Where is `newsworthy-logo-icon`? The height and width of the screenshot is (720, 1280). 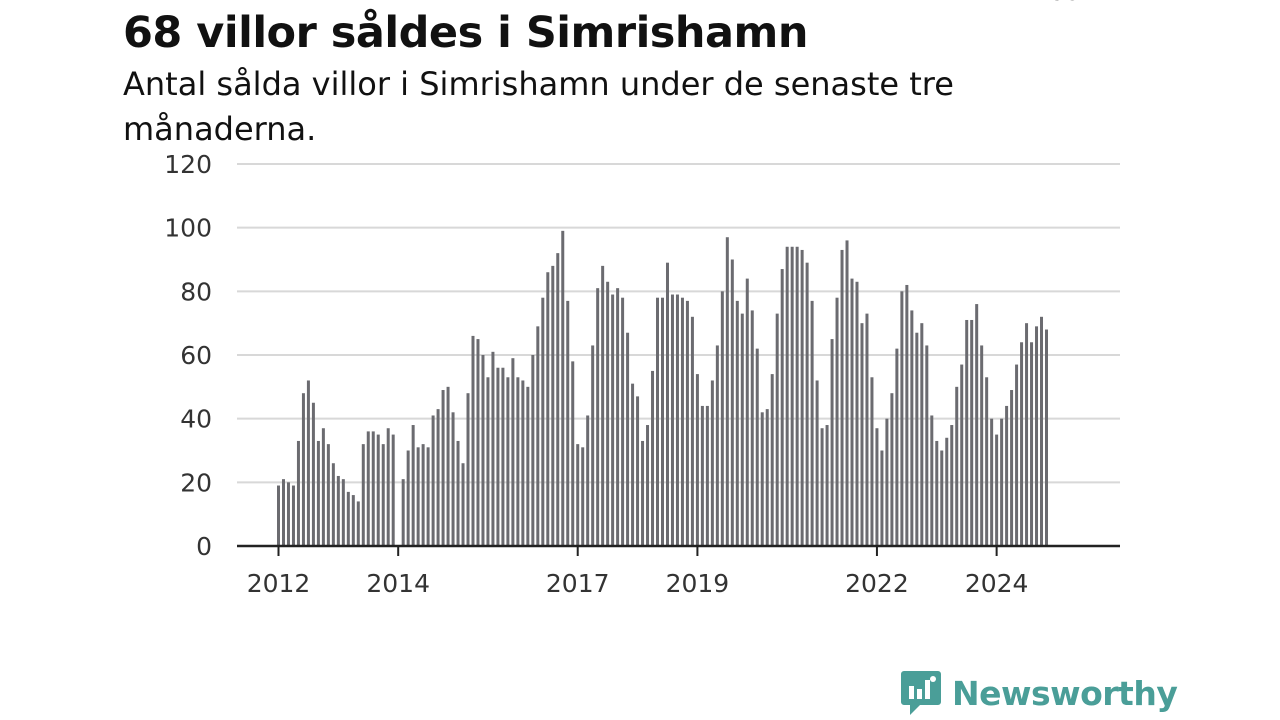
newsworthy-logo-icon is located at coordinates (921, 693).